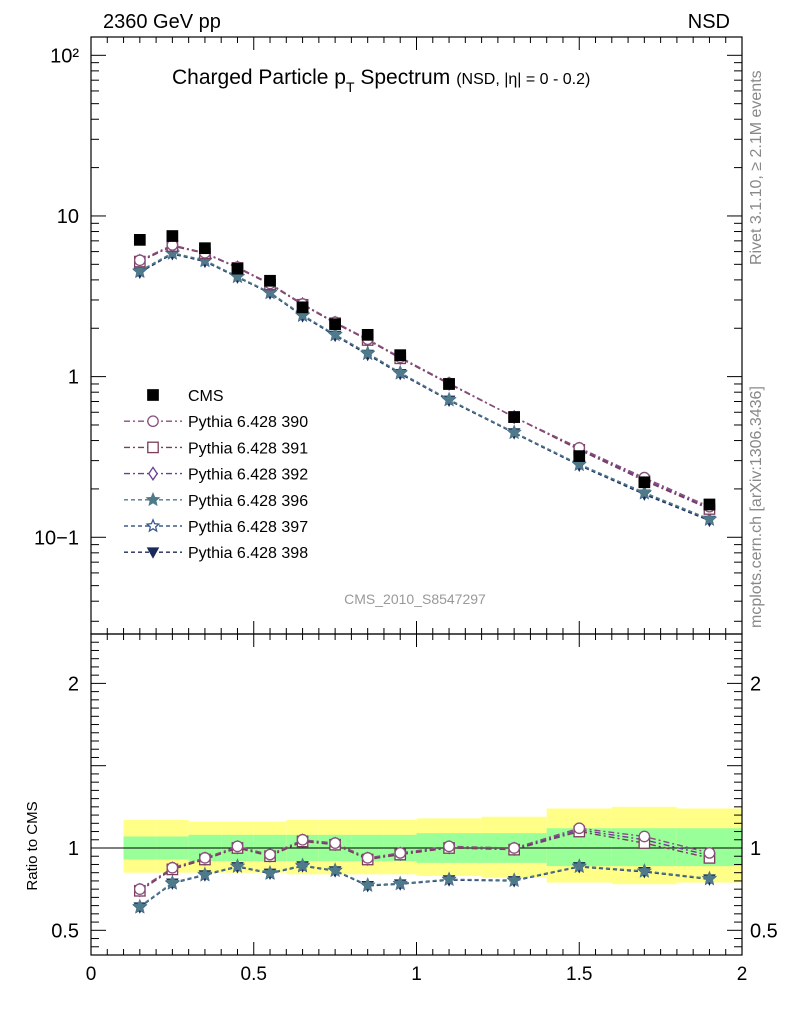 The height and width of the screenshot is (1029, 786). Describe the element at coordinates (64, 56) in the screenshot. I see `y-tick-label: 10²` at that location.